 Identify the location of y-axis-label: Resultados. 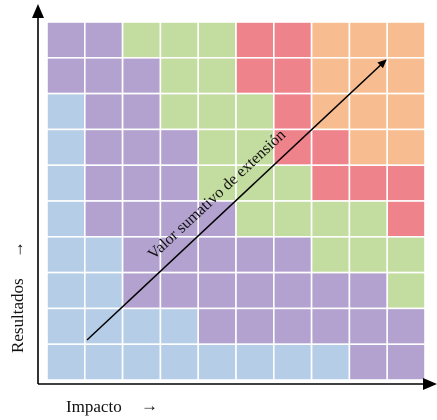
(17, 315).